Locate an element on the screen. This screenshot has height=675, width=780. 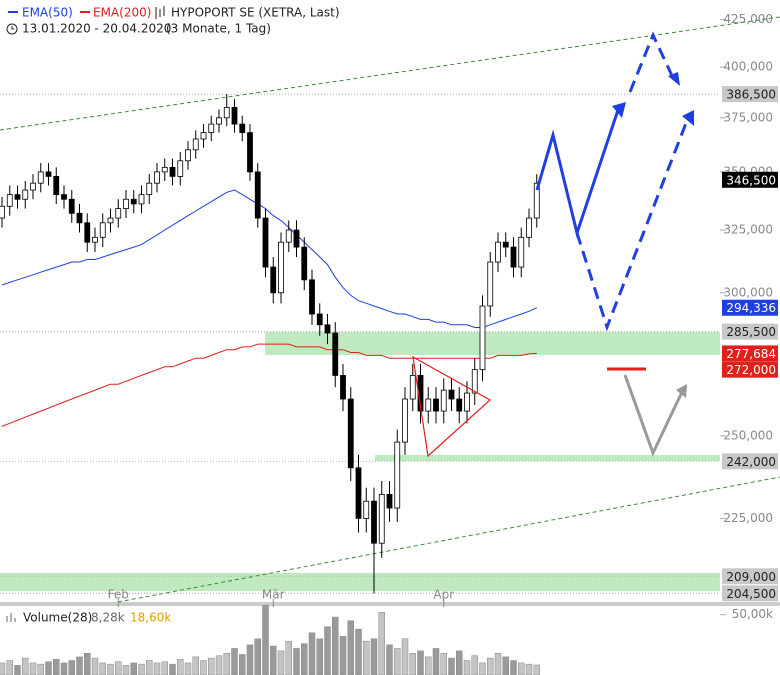
y-tick-label: 375,000 is located at coordinates (748, 117).